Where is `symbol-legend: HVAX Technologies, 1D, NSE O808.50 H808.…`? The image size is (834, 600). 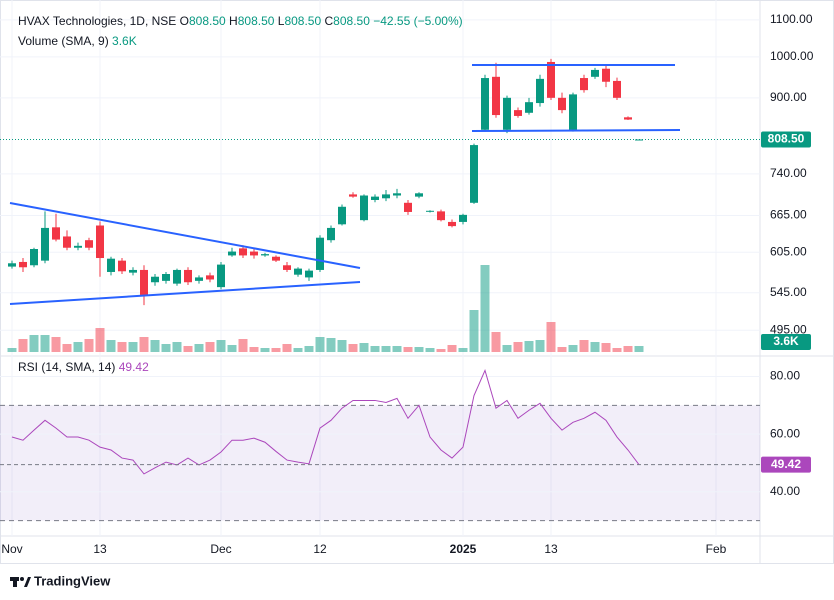 symbol-legend: HVAX Technologies, 1D, NSE O808.50 H808.… is located at coordinates (240, 21).